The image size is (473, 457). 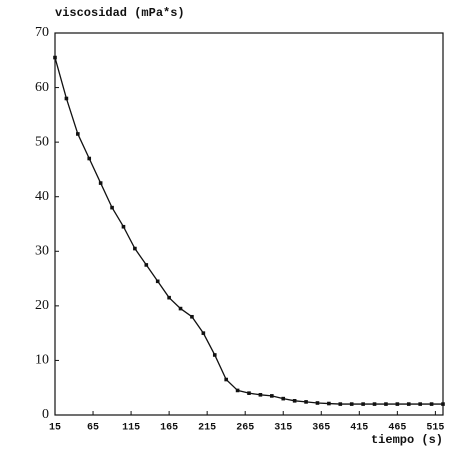 What do you see at coordinates (321, 428) in the screenshot?
I see `x-tick-label: 365` at bounding box center [321, 428].